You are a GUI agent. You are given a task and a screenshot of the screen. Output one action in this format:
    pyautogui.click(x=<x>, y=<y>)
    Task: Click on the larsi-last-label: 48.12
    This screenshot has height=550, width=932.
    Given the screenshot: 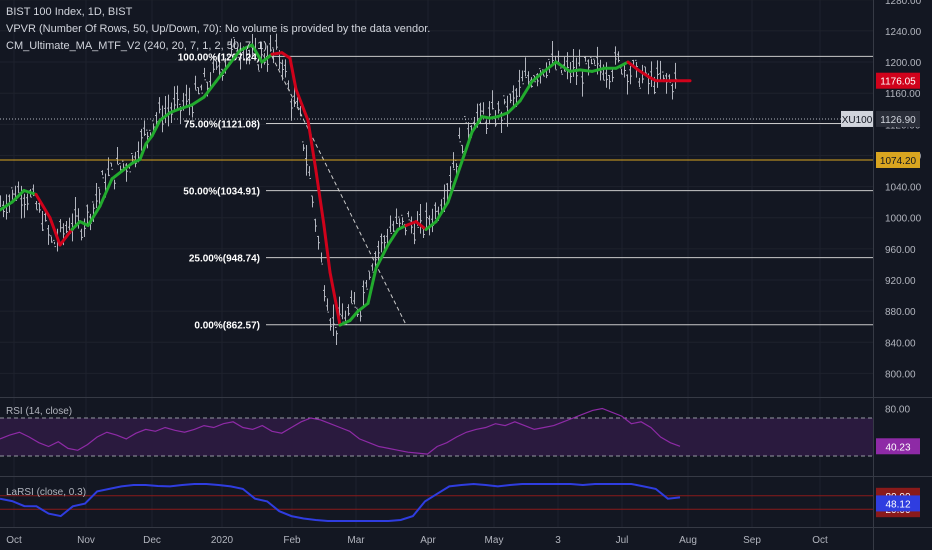 What is the action you would take?
    pyautogui.click(x=897, y=504)
    